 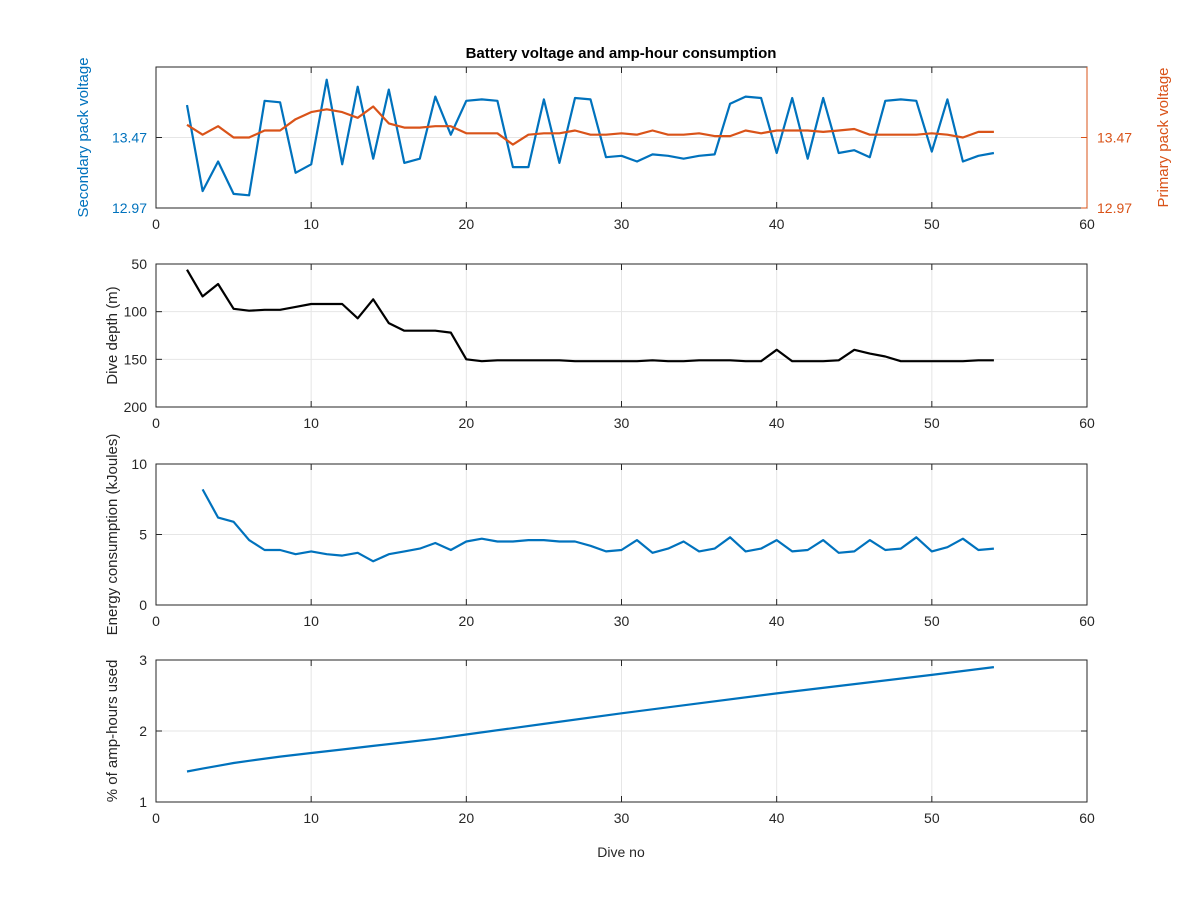 I want to click on y-tick-label: 0, so click(x=143, y=605).